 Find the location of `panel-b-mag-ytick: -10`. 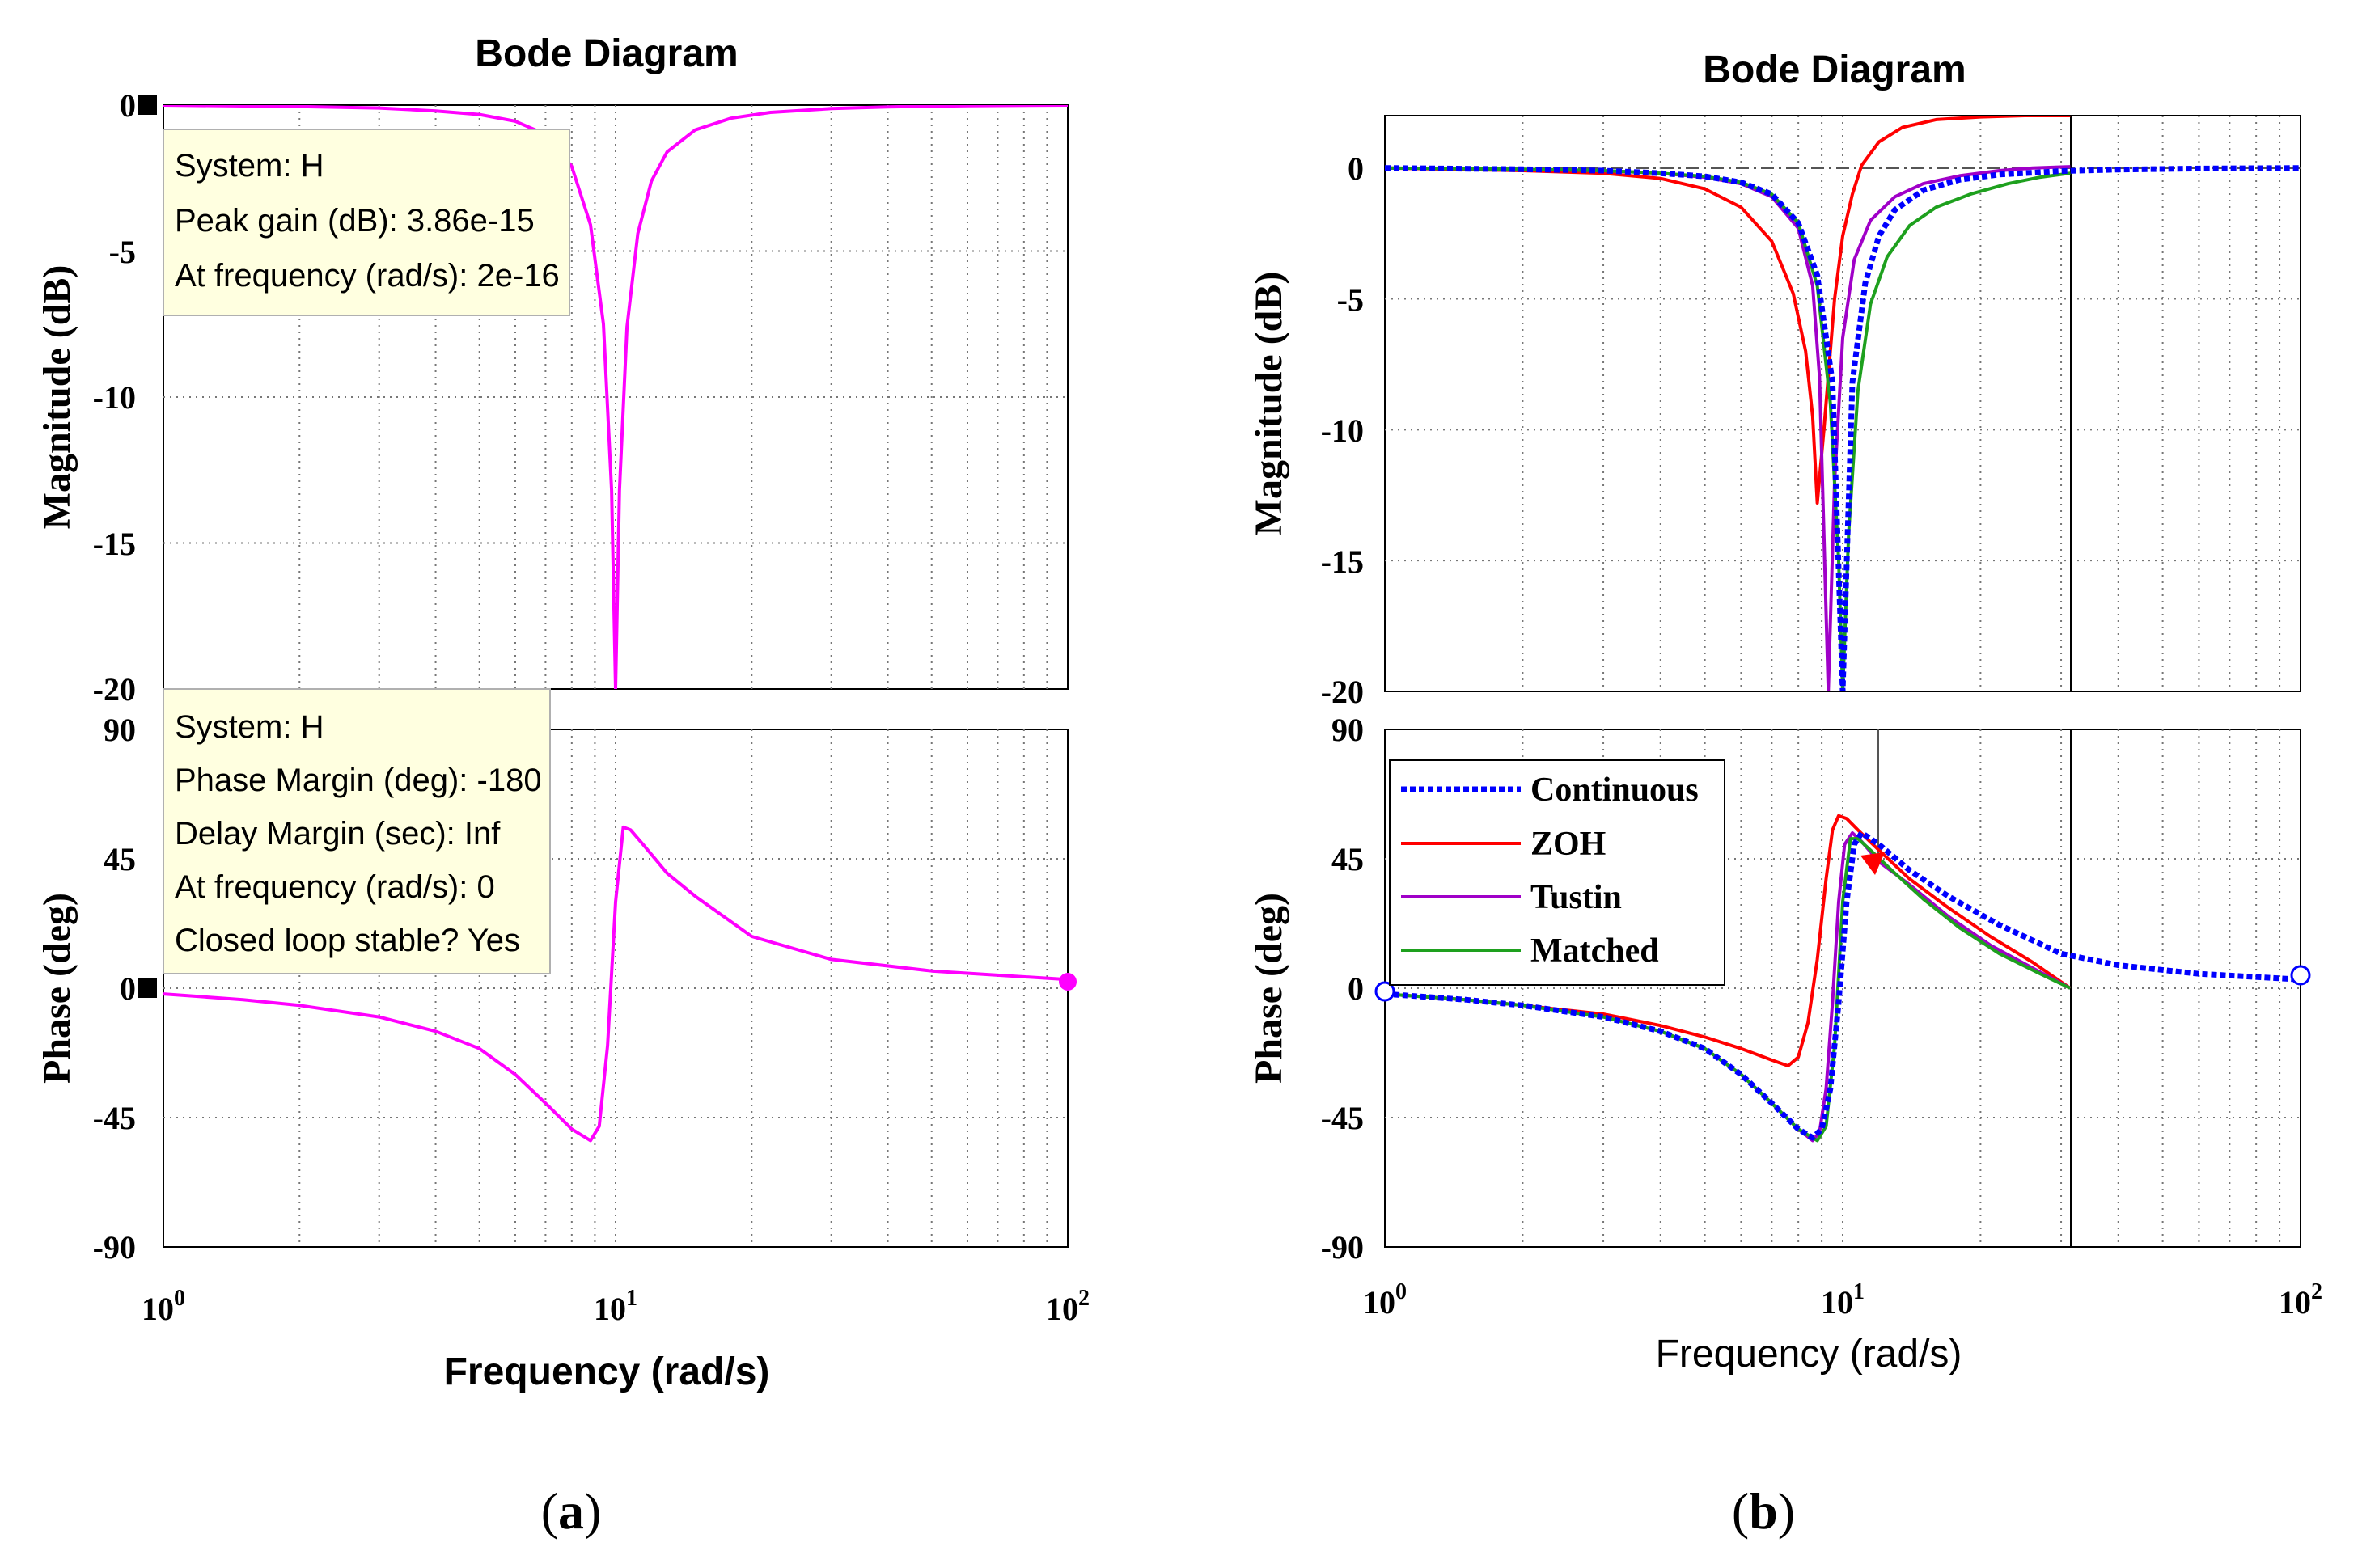

panel-b-mag-ytick: -10 is located at coordinates (1342, 430).